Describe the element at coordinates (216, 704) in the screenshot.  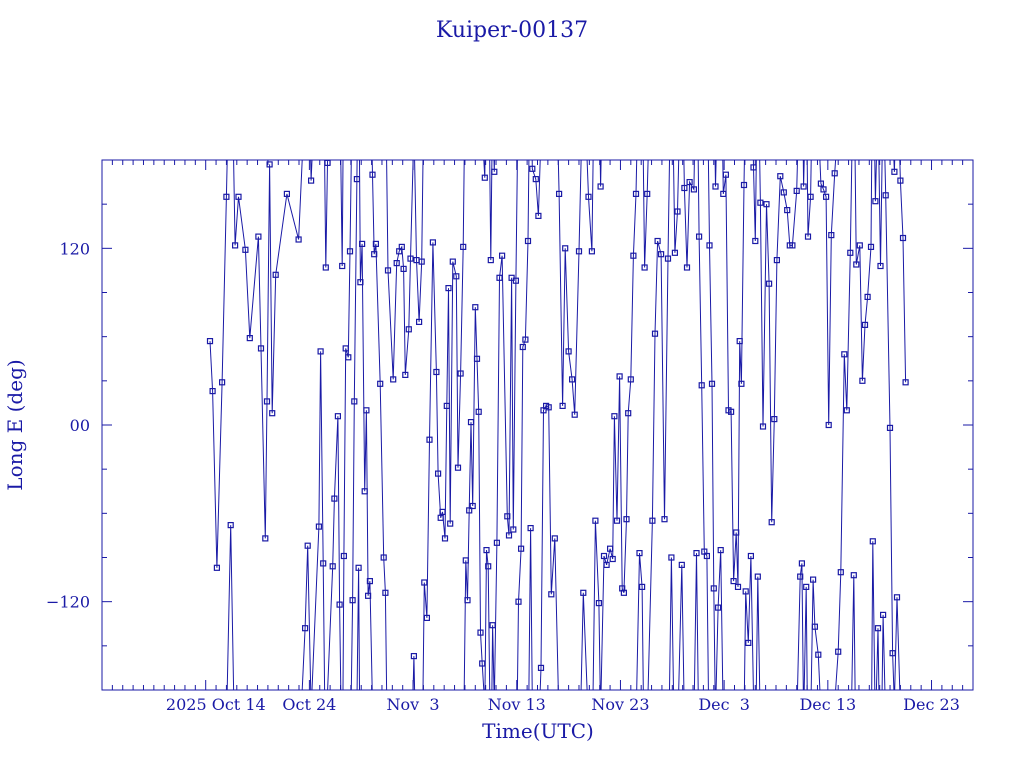
I see `x-tick-label: 2025 Oct 14` at that location.